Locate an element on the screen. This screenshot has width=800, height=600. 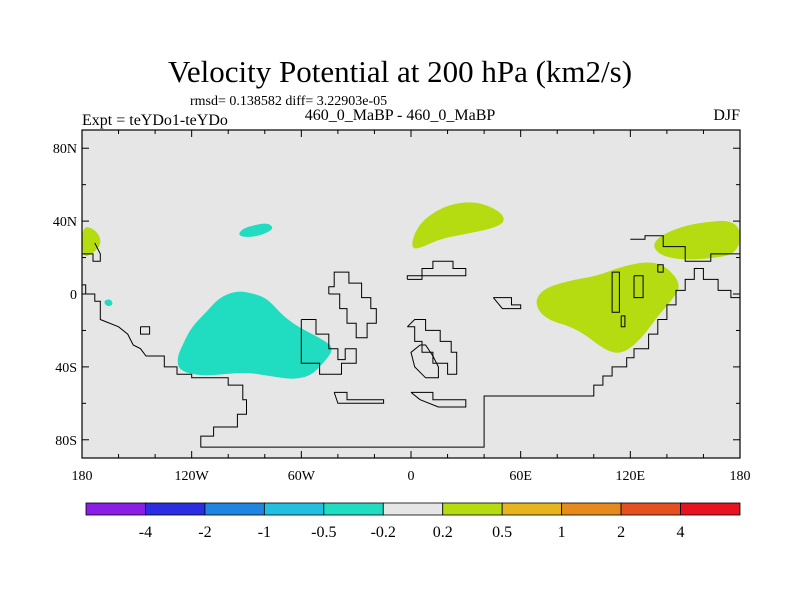
experiment-label: Expt = teYDo1-teYDo is located at coordinates (155, 120).